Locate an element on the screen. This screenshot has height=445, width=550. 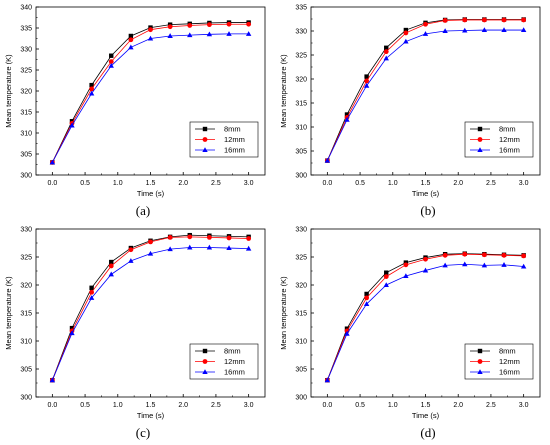
y-tick-label: 305 is located at coordinates (301, 370).